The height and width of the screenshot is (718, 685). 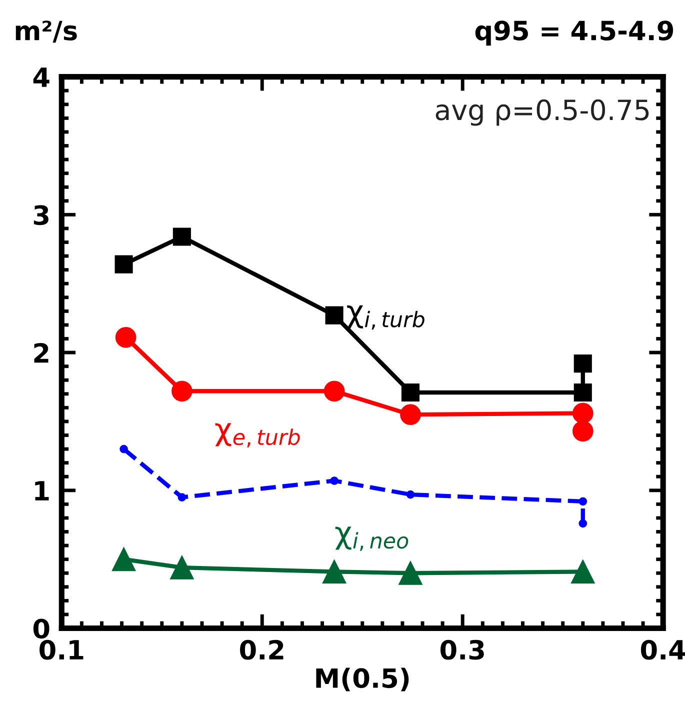 I want to click on x-tick-label: 0.2, so click(x=262, y=650).